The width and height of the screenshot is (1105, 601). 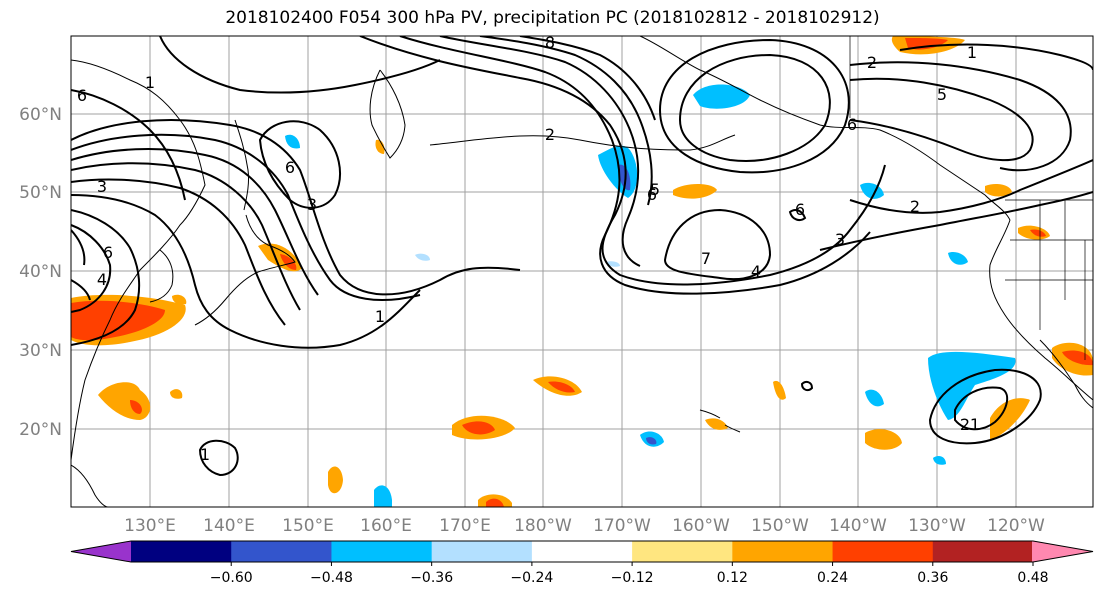 What do you see at coordinates (858, 526) in the screenshot?
I see `longitude-label: 140°W` at bounding box center [858, 526].